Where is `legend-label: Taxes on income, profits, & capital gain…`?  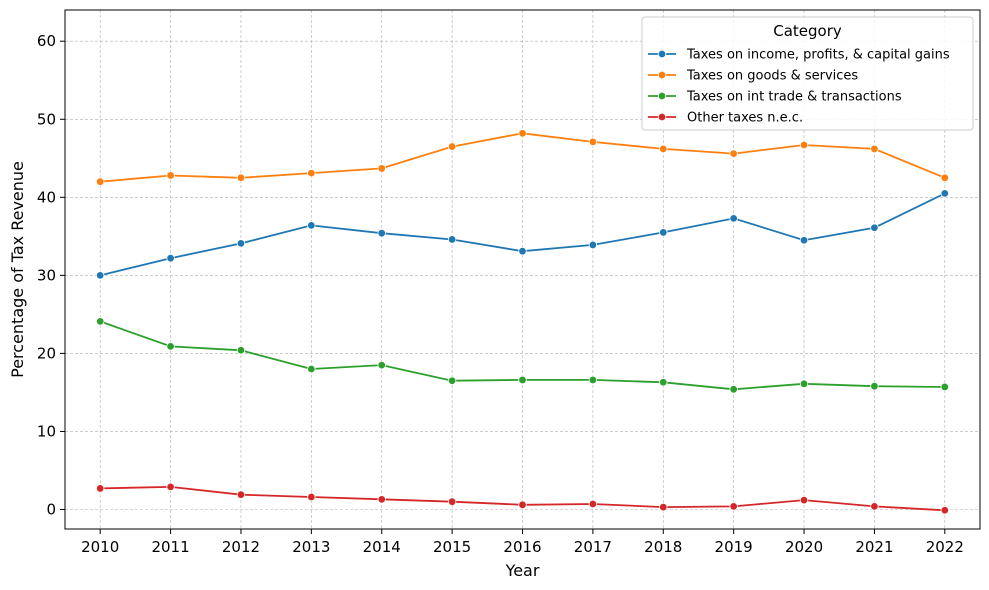 legend-label: Taxes on income, profits, & capital gain… is located at coordinates (818, 55).